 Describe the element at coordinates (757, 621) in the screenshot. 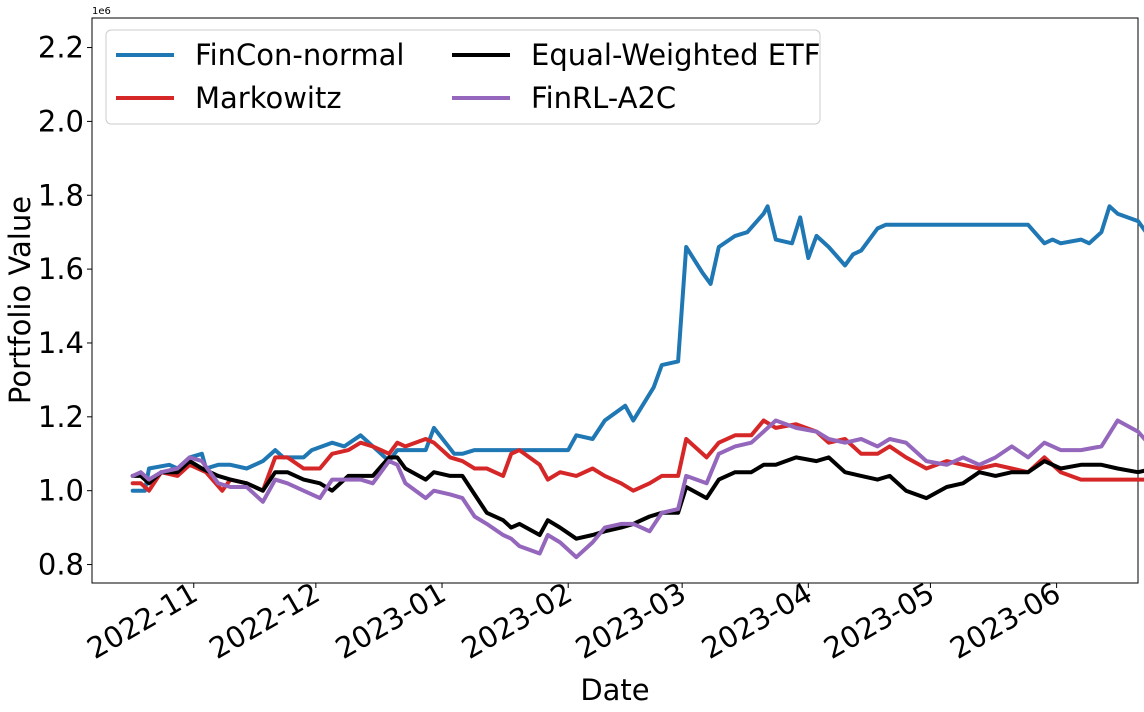

I see `x-tick-label: 2023-04` at that location.